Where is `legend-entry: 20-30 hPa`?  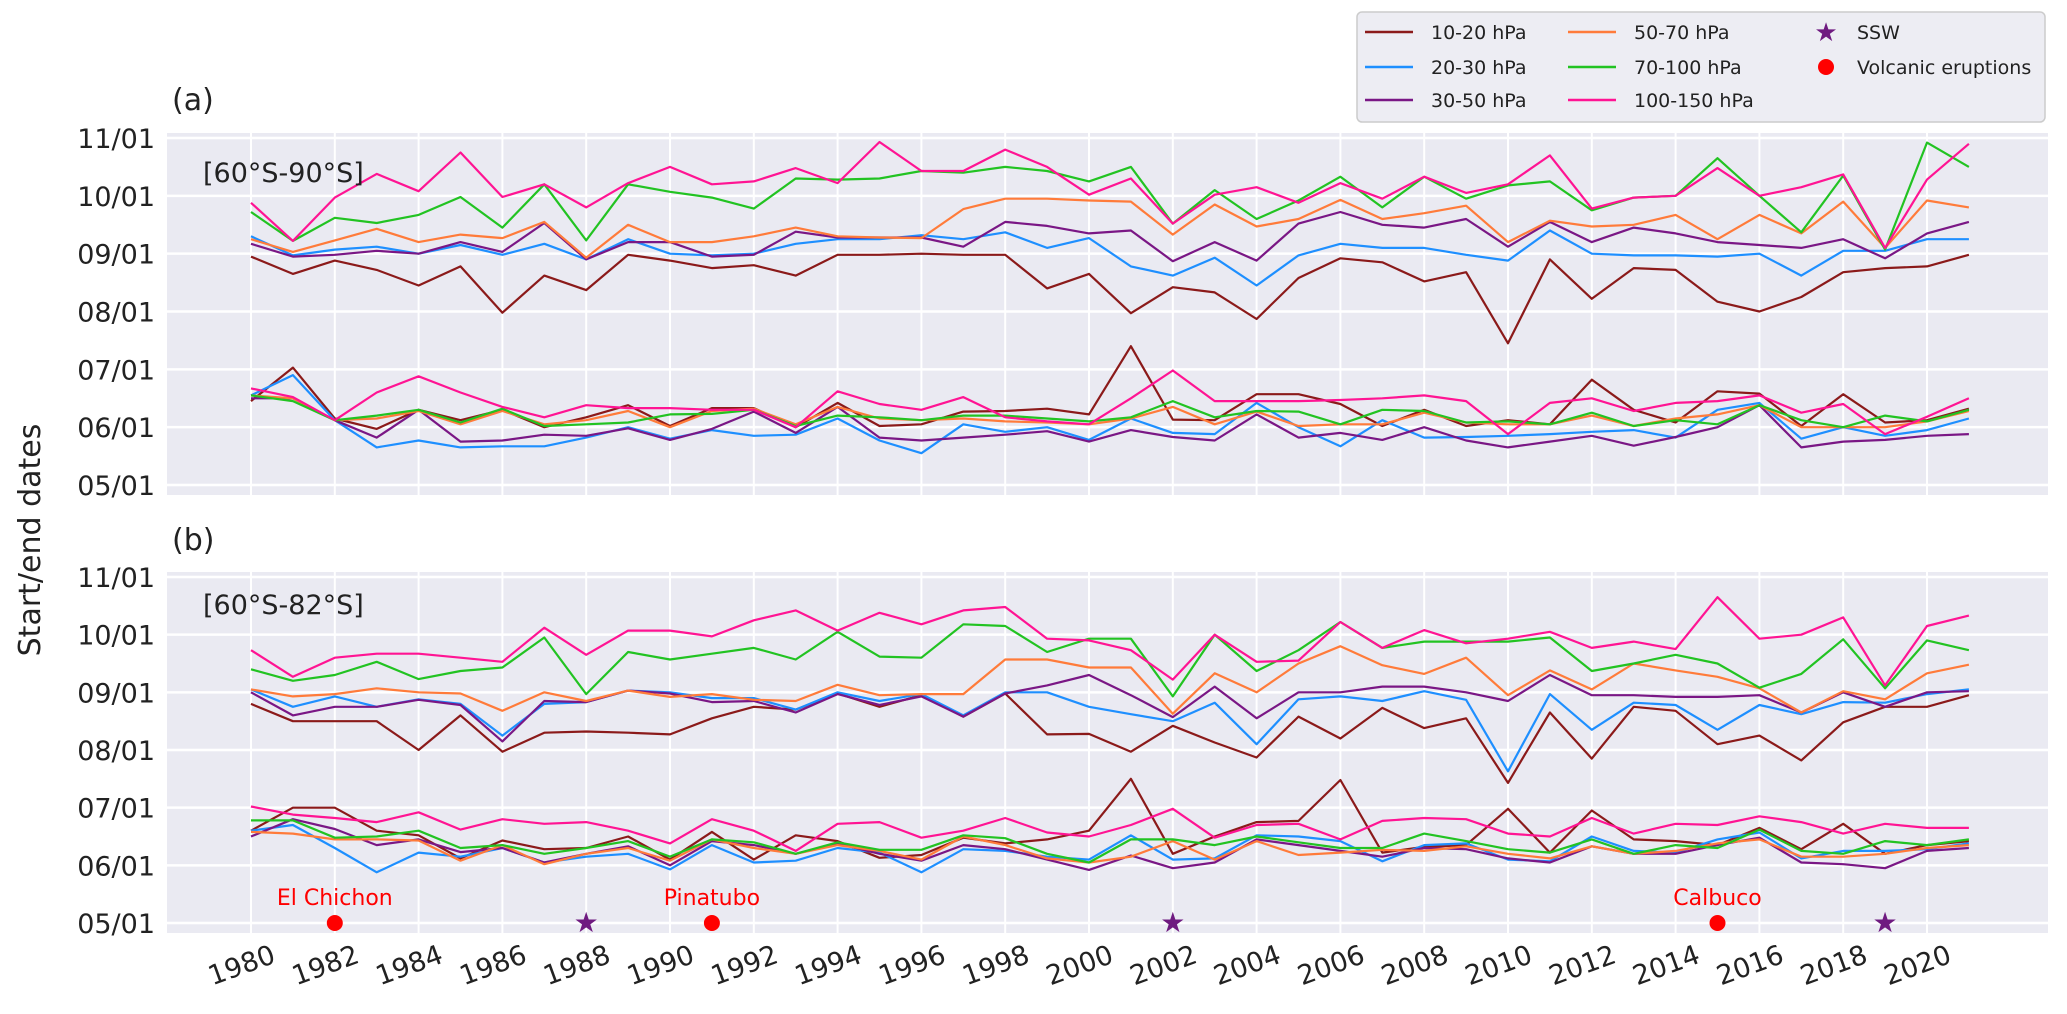
legend-entry: 20-30 hPa is located at coordinates (1446, 68).